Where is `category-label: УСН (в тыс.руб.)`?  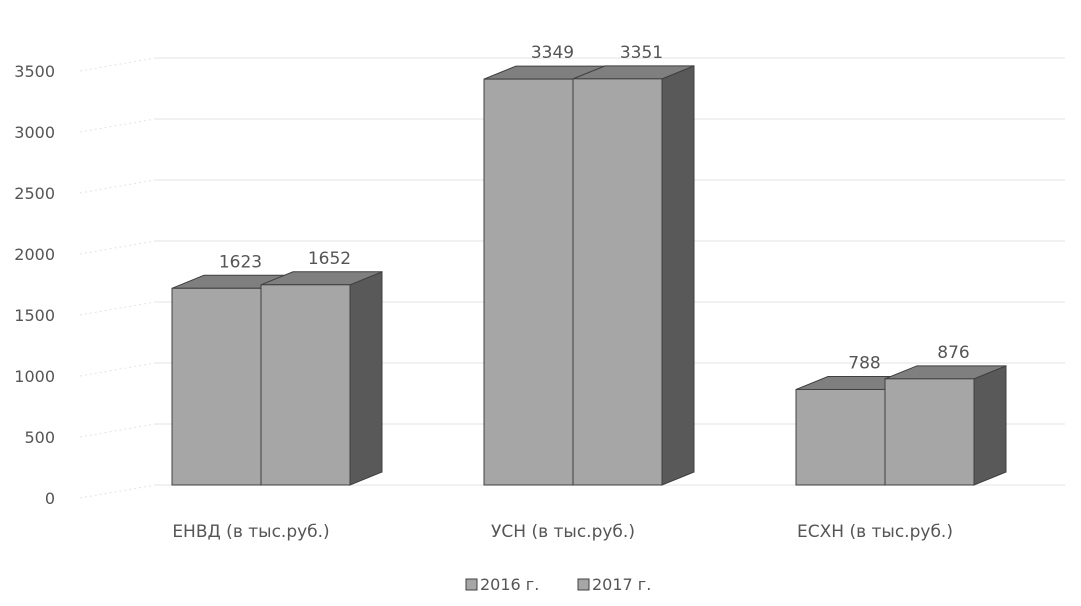 category-label: УСН (в тыс.руб.) is located at coordinates (563, 532).